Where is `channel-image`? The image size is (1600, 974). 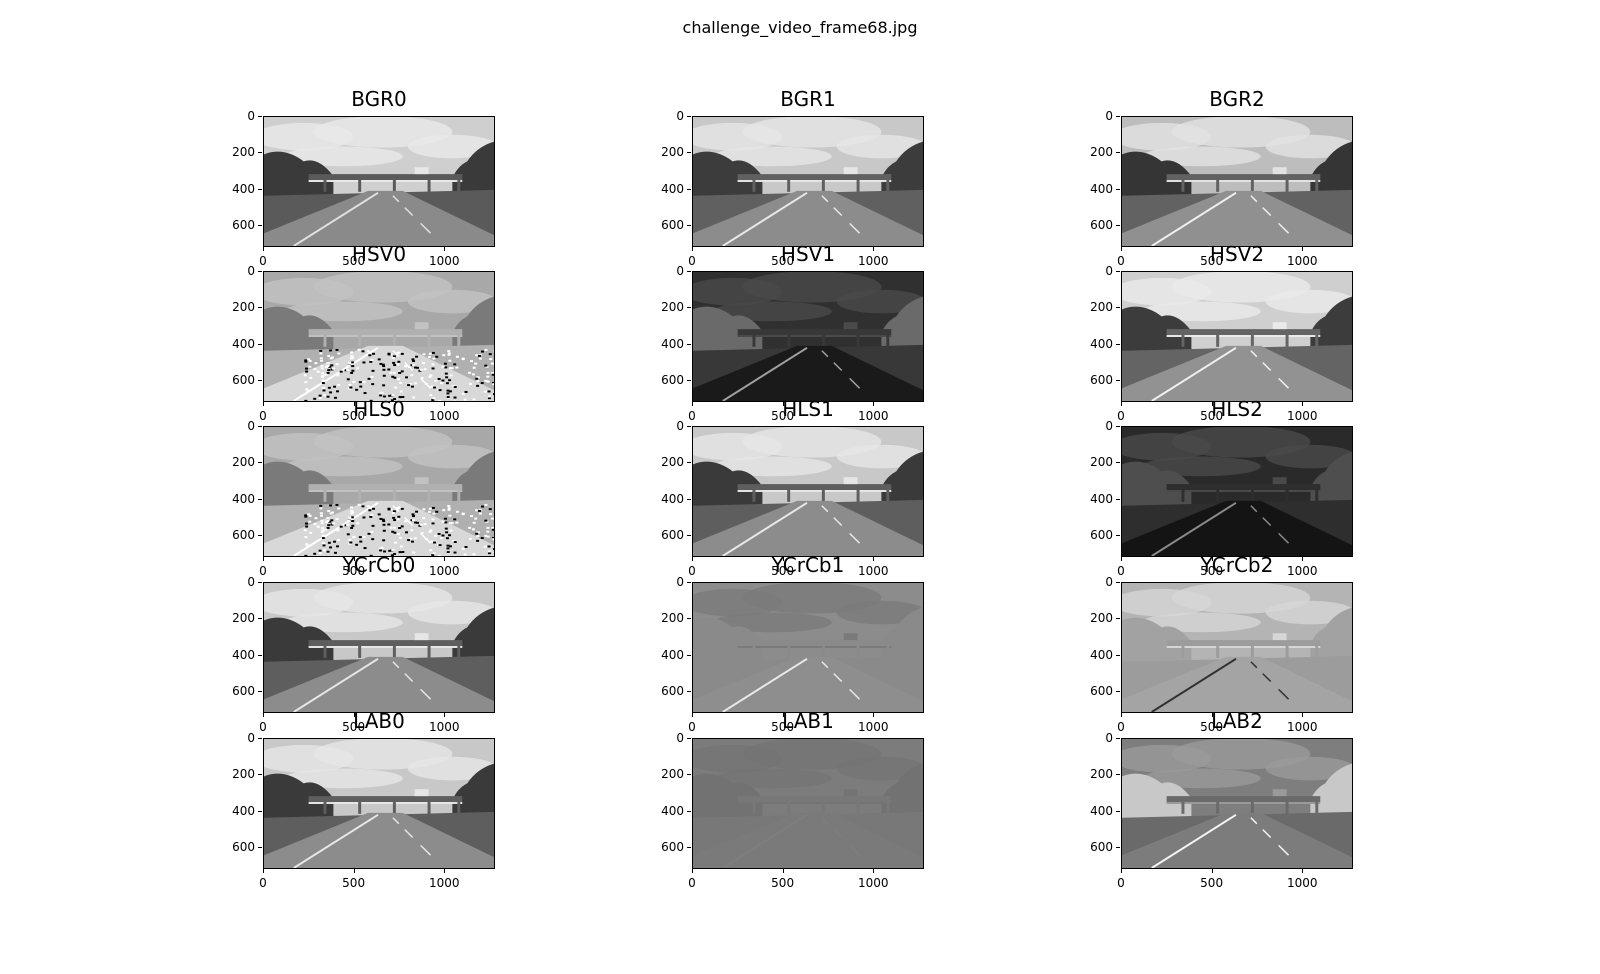
channel-image is located at coordinates (1237, 336).